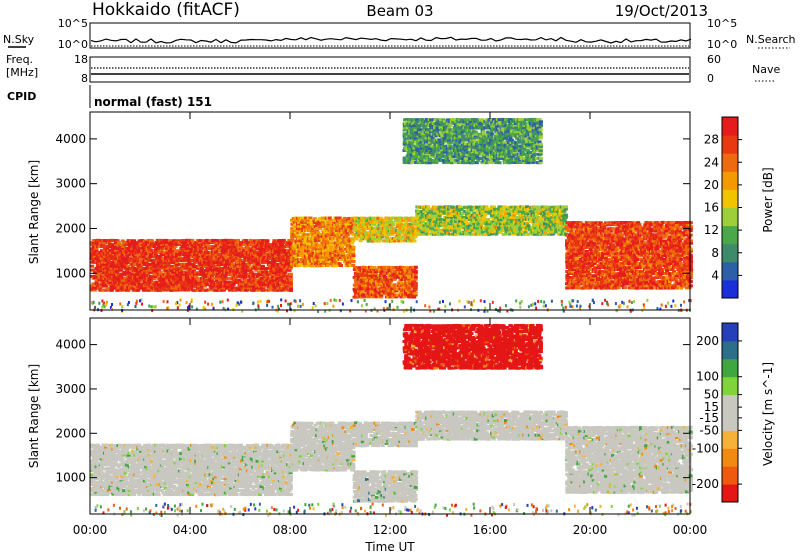  Describe the element at coordinates (399, 11) in the screenshot. I see `beam-title: Beam 03` at that location.